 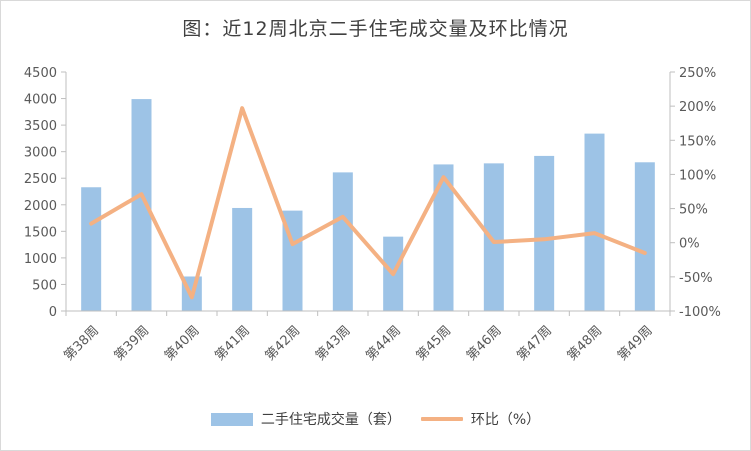 What do you see at coordinates (81, 343) in the screenshot?
I see `x-tick-label: 第38周` at bounding box center [81, 343].